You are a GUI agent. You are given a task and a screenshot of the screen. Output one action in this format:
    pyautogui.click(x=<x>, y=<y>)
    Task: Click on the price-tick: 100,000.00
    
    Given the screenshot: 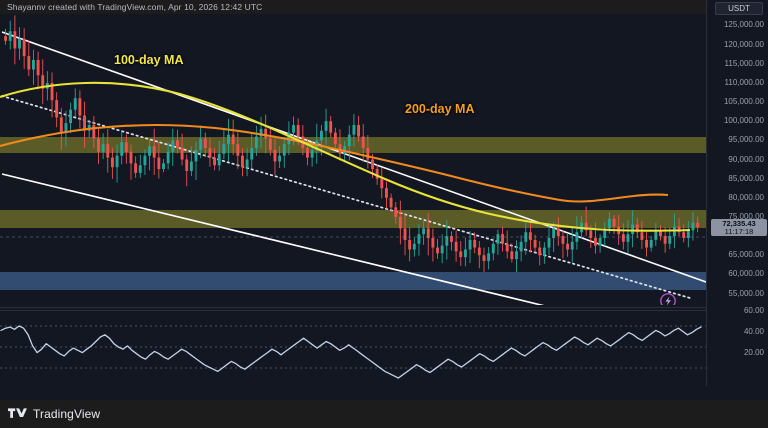 What is the action you would take?
    pyautogui.click(x=743, y=121)
    